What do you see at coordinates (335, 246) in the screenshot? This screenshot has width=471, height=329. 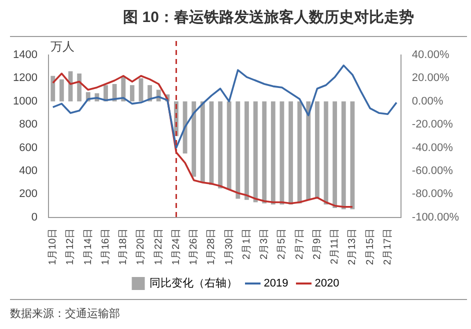 I see `x-tick-label: 2月11日` at bounding box center [335, 246].